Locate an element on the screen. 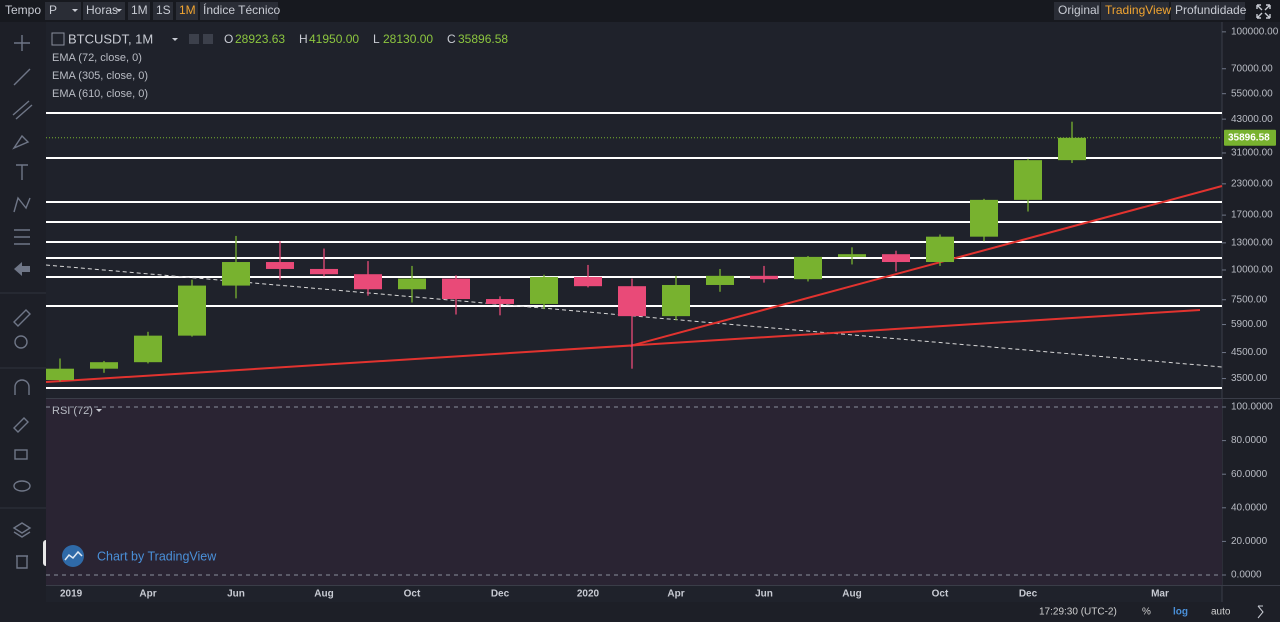 The height and width of the screenshot is (622, 1280). y-tick-label: 13000.00 is located at coordinates (1252, 242).